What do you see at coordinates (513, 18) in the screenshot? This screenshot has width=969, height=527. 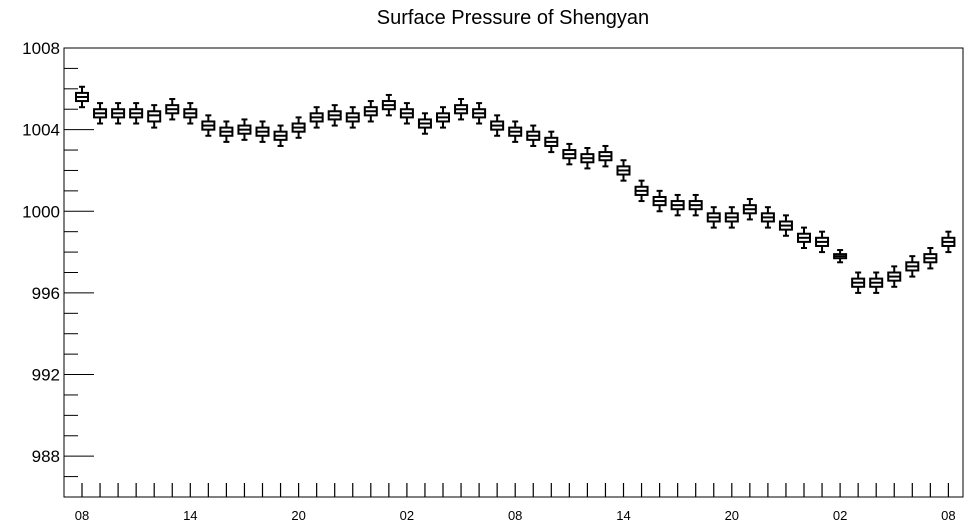 I see `chart-title: Surface Pressure of Shengyan` at bounding box center [513, 18].